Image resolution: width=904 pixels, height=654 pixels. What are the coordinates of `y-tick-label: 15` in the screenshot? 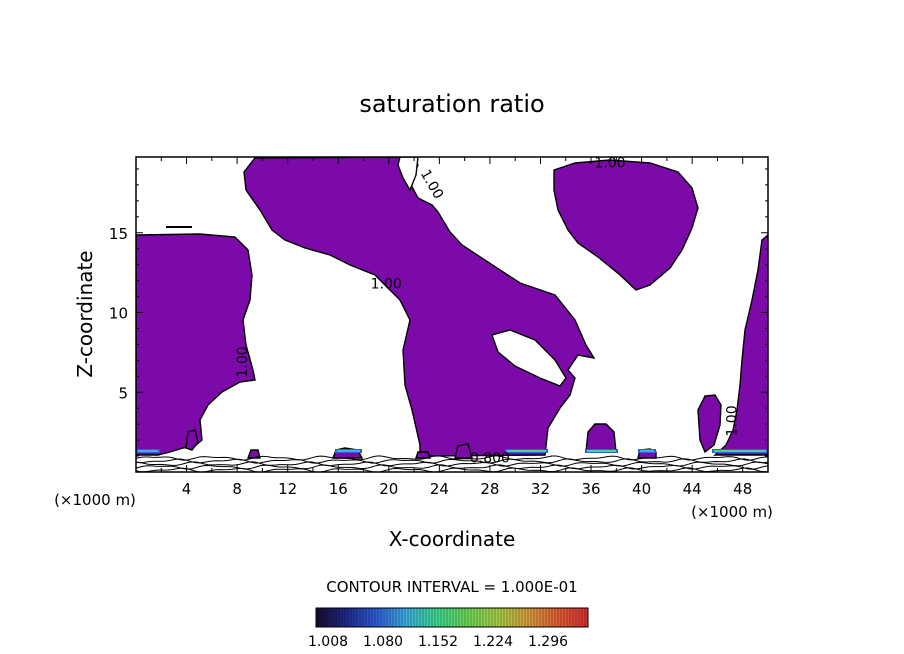 It's located at (118, 234).